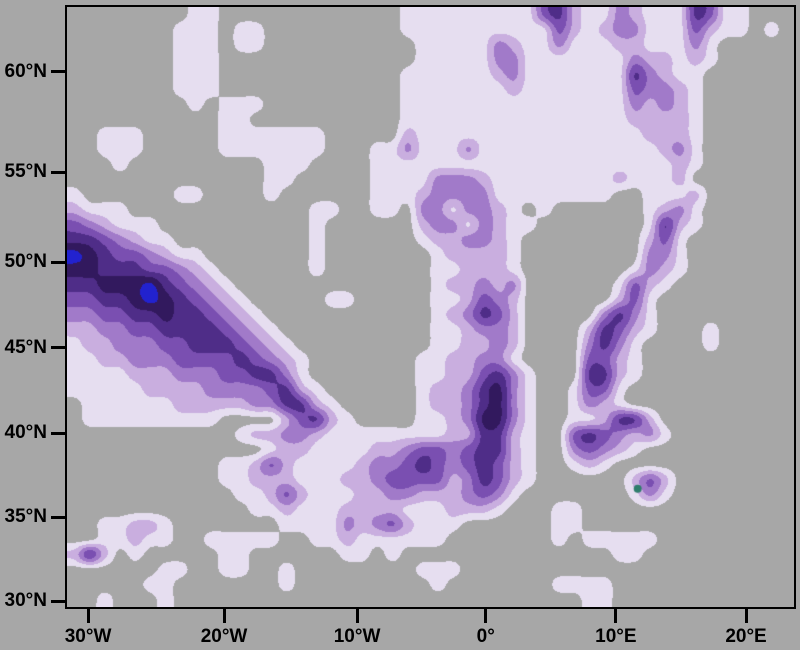 The image size is (800, 650). What do you see at coordinates (25, 71) in the screenshot?
I see `y-axis-tick-label: 60°N` at bounding box center [25, 71].